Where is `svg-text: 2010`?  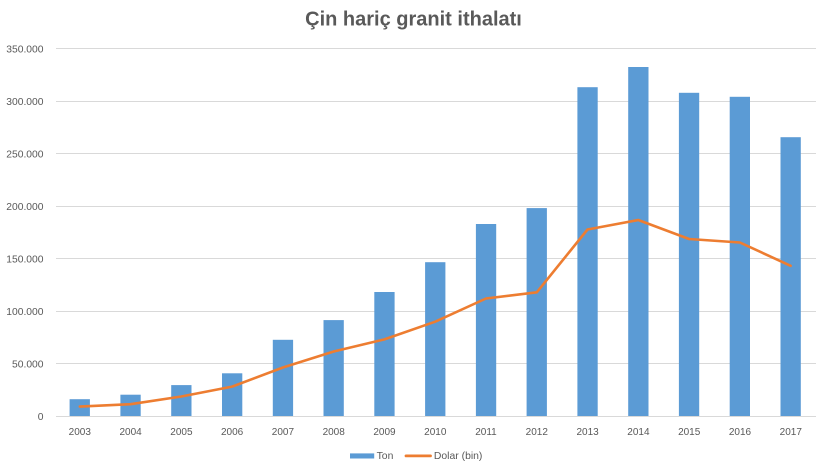
svg-text: 2010 is located at coordinates (435, 432).